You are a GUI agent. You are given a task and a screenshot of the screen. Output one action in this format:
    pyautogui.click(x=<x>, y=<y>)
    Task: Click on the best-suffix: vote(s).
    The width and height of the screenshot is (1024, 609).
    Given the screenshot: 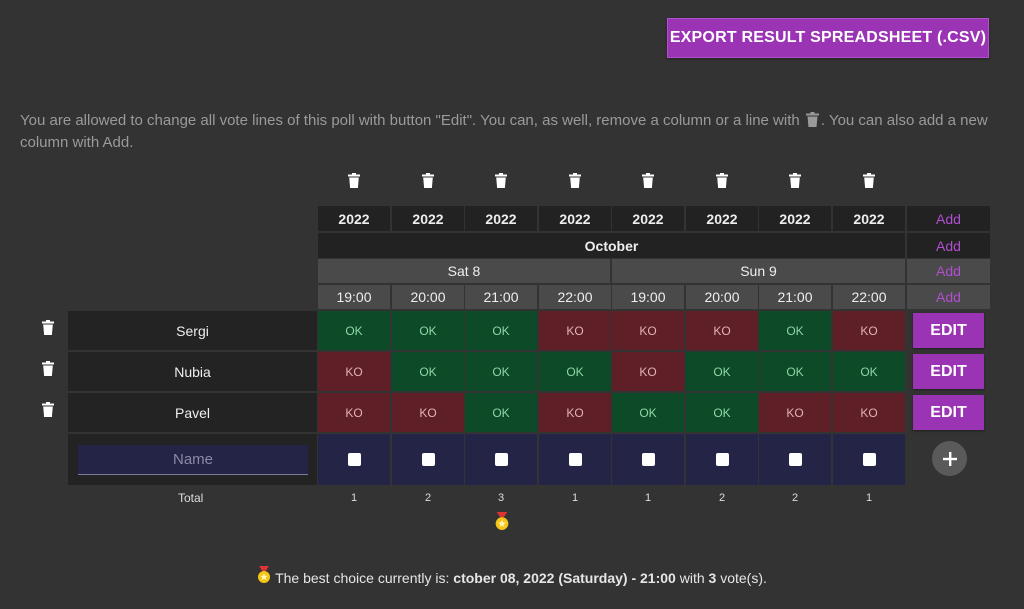 What is the action you would take?
    pyautogui.click(x=743, y=578)
    